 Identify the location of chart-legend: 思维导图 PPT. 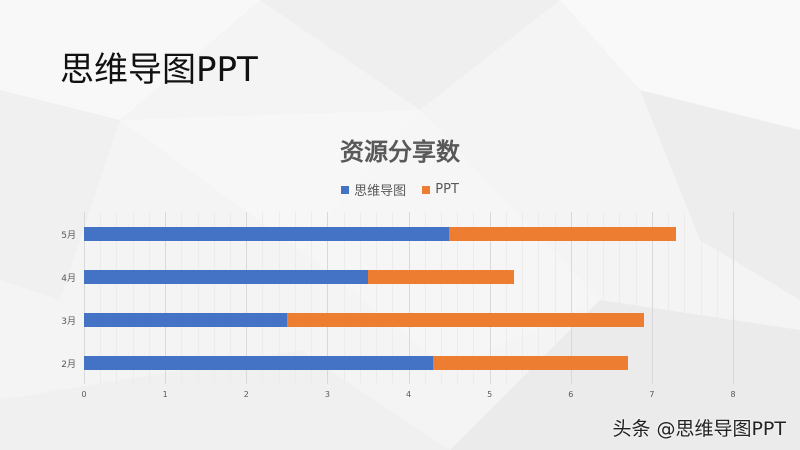
(400, 189).